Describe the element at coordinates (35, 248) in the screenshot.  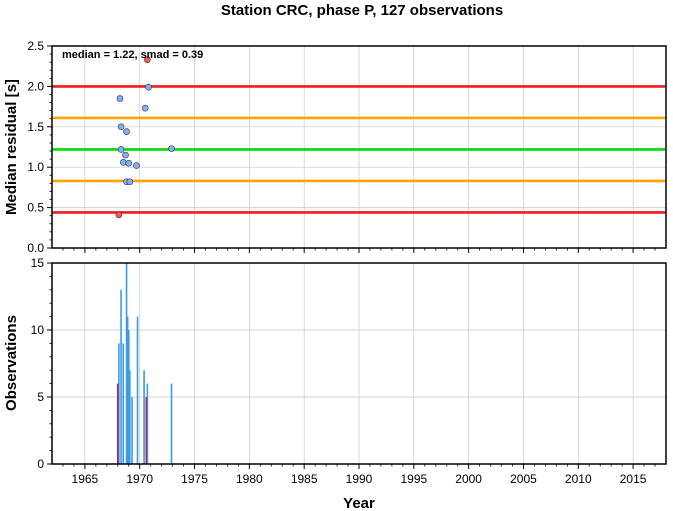
I see `residual-y-tick-label: 0.0` at that location.